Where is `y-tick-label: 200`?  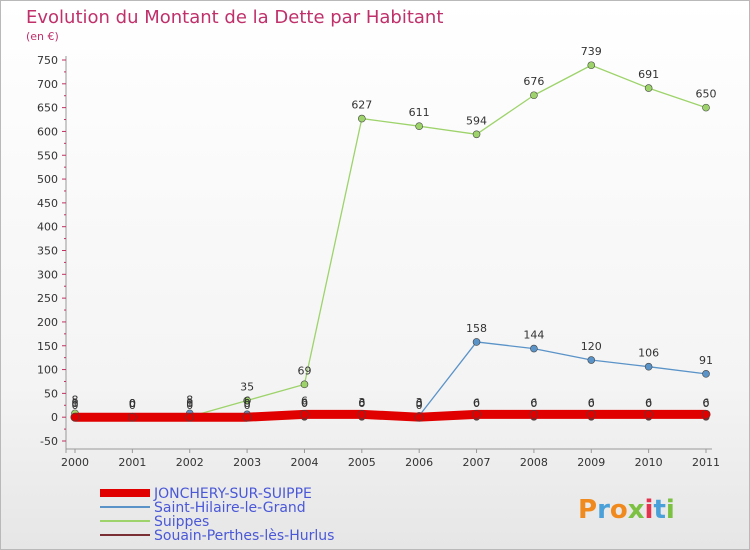
y-tick-label: 200 is located at coordinates (47, 322).